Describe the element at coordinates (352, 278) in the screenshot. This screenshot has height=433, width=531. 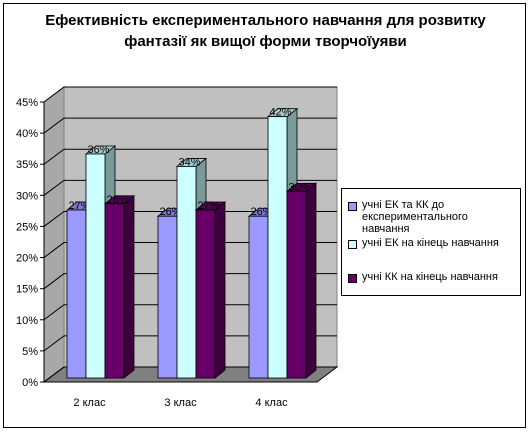
I see `legend-swatch-kk-end` at that location.